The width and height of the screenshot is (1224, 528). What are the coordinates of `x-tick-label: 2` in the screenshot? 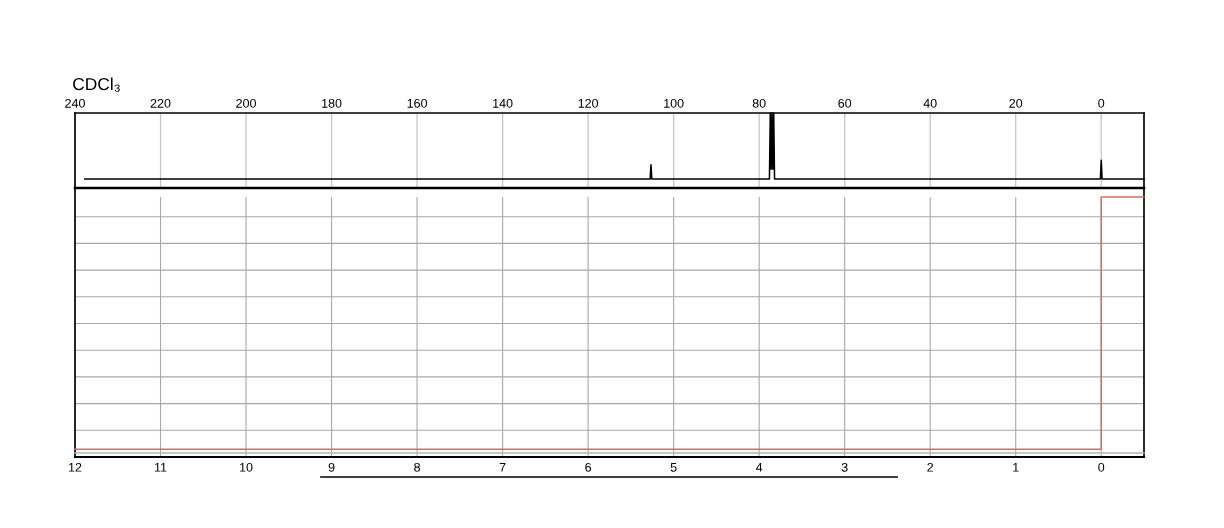 It's located at (930, 467).